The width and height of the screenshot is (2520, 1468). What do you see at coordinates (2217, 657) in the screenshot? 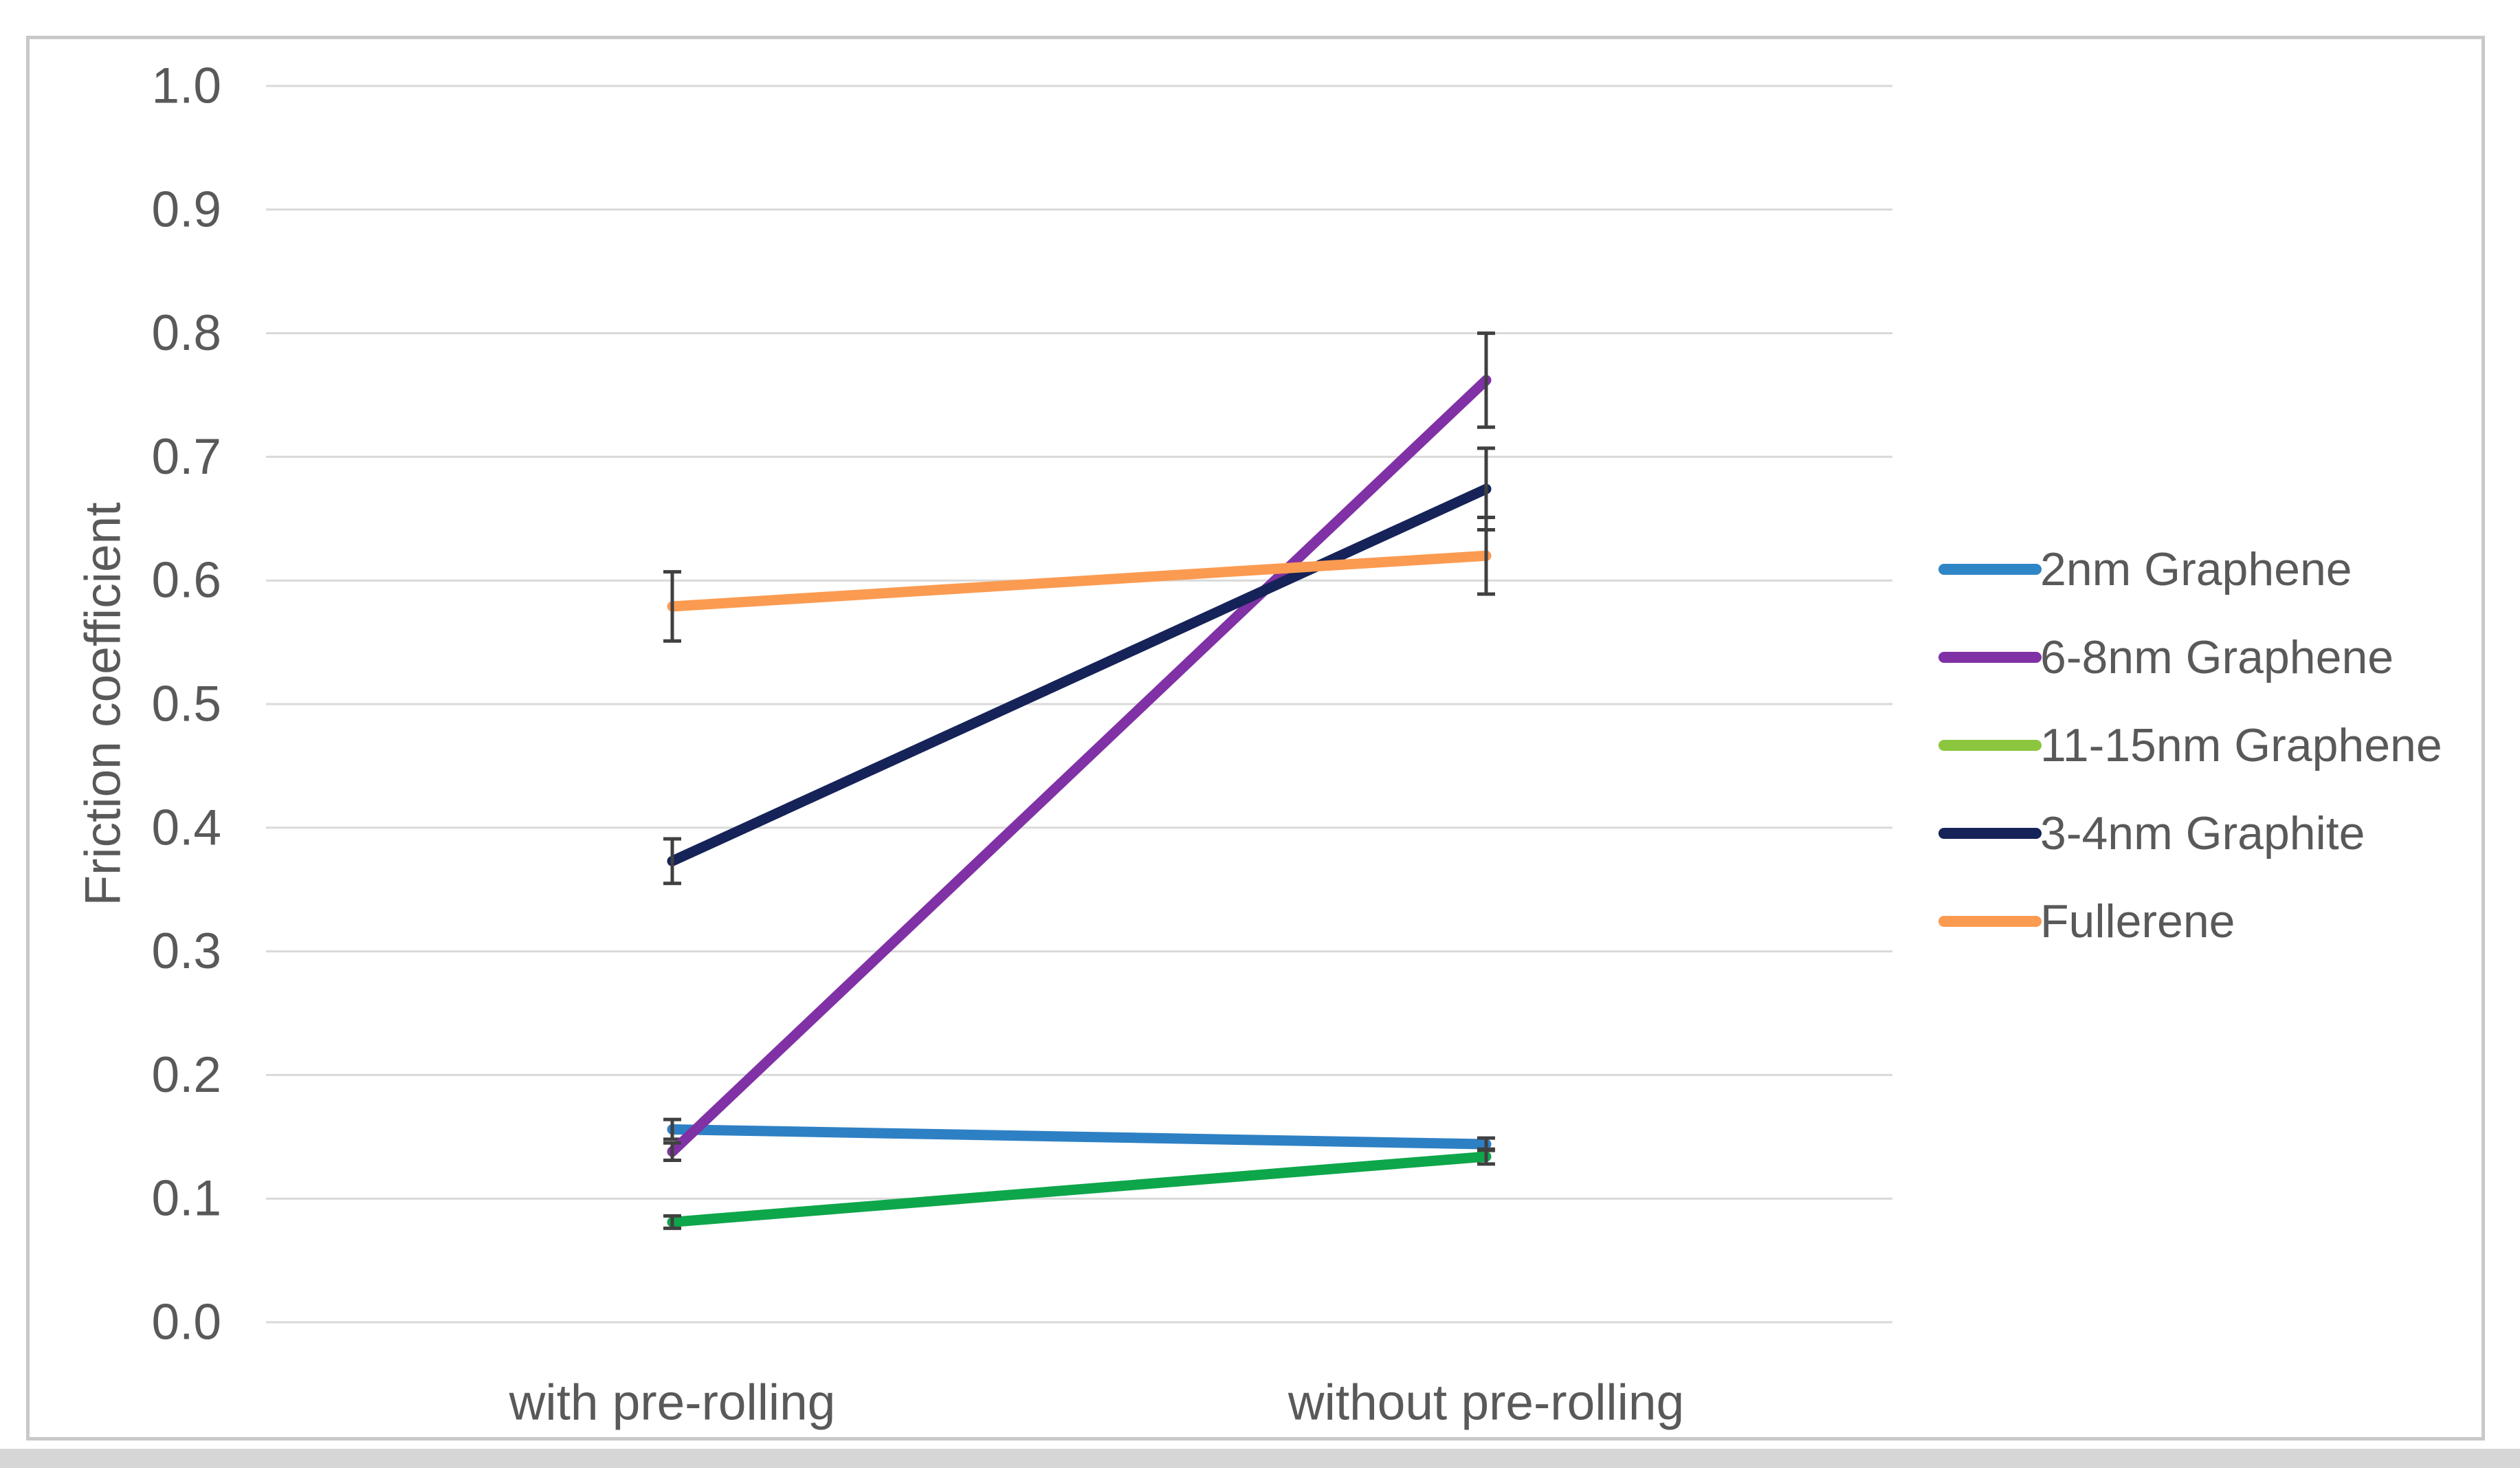
I see `legend-label: 6-8nm Graphene` at bounding box center [2217, 657].